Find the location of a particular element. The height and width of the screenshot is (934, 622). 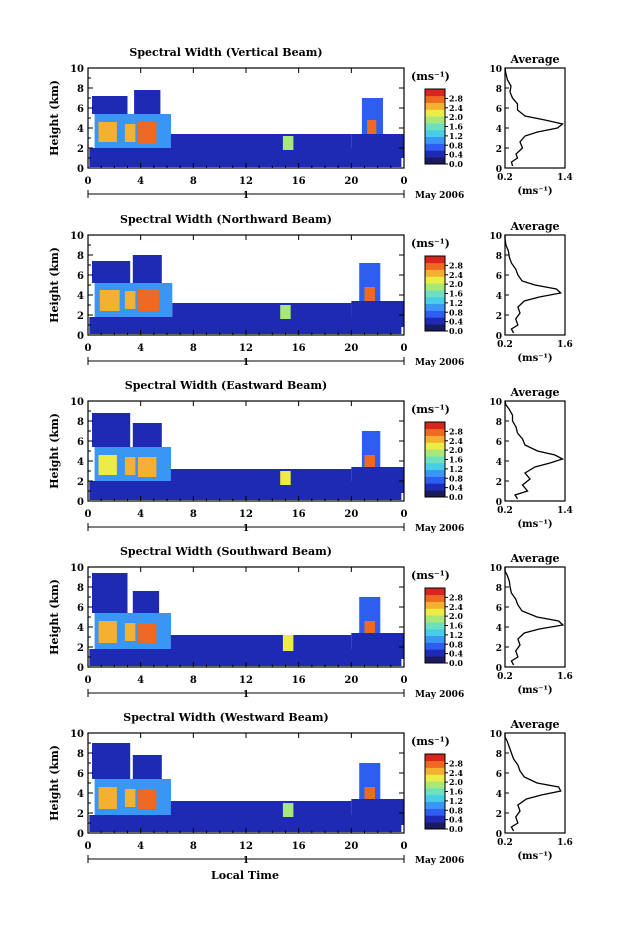

colorbar-tick-label: 0.0 is located at coordinates (456, 497).